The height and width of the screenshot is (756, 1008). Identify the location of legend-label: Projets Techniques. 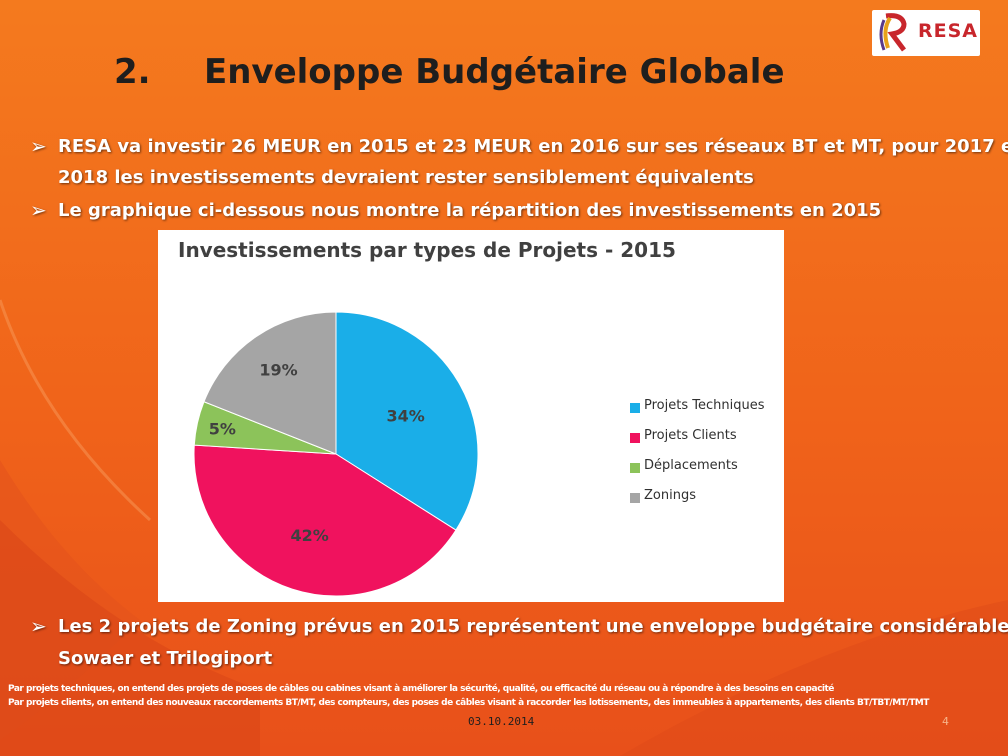
(704, 405).